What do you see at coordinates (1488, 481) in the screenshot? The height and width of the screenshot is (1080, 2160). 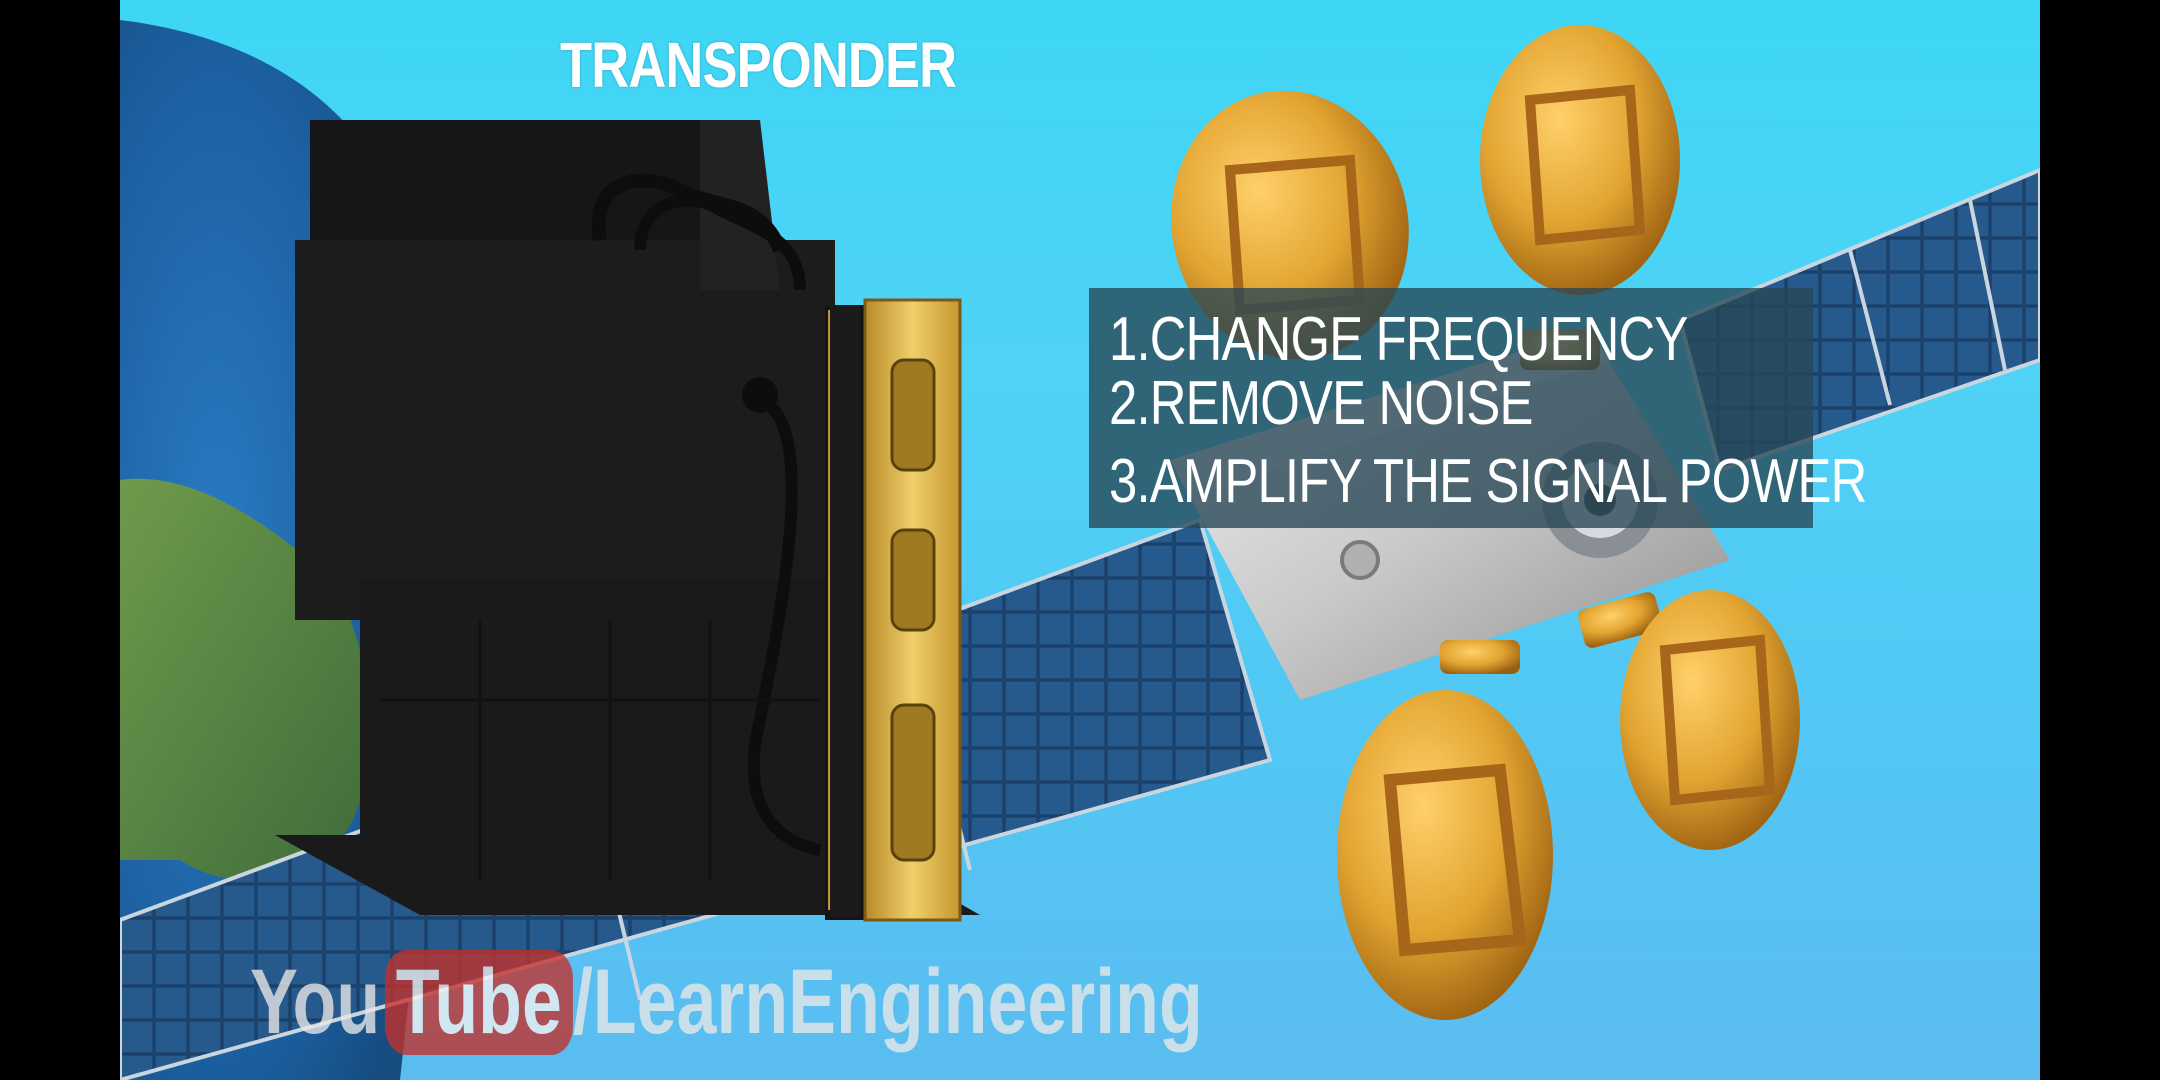 I see `function-item: 3.AMPLIFY THE SIGNAL POWER` at bounding box center [1488, 481].